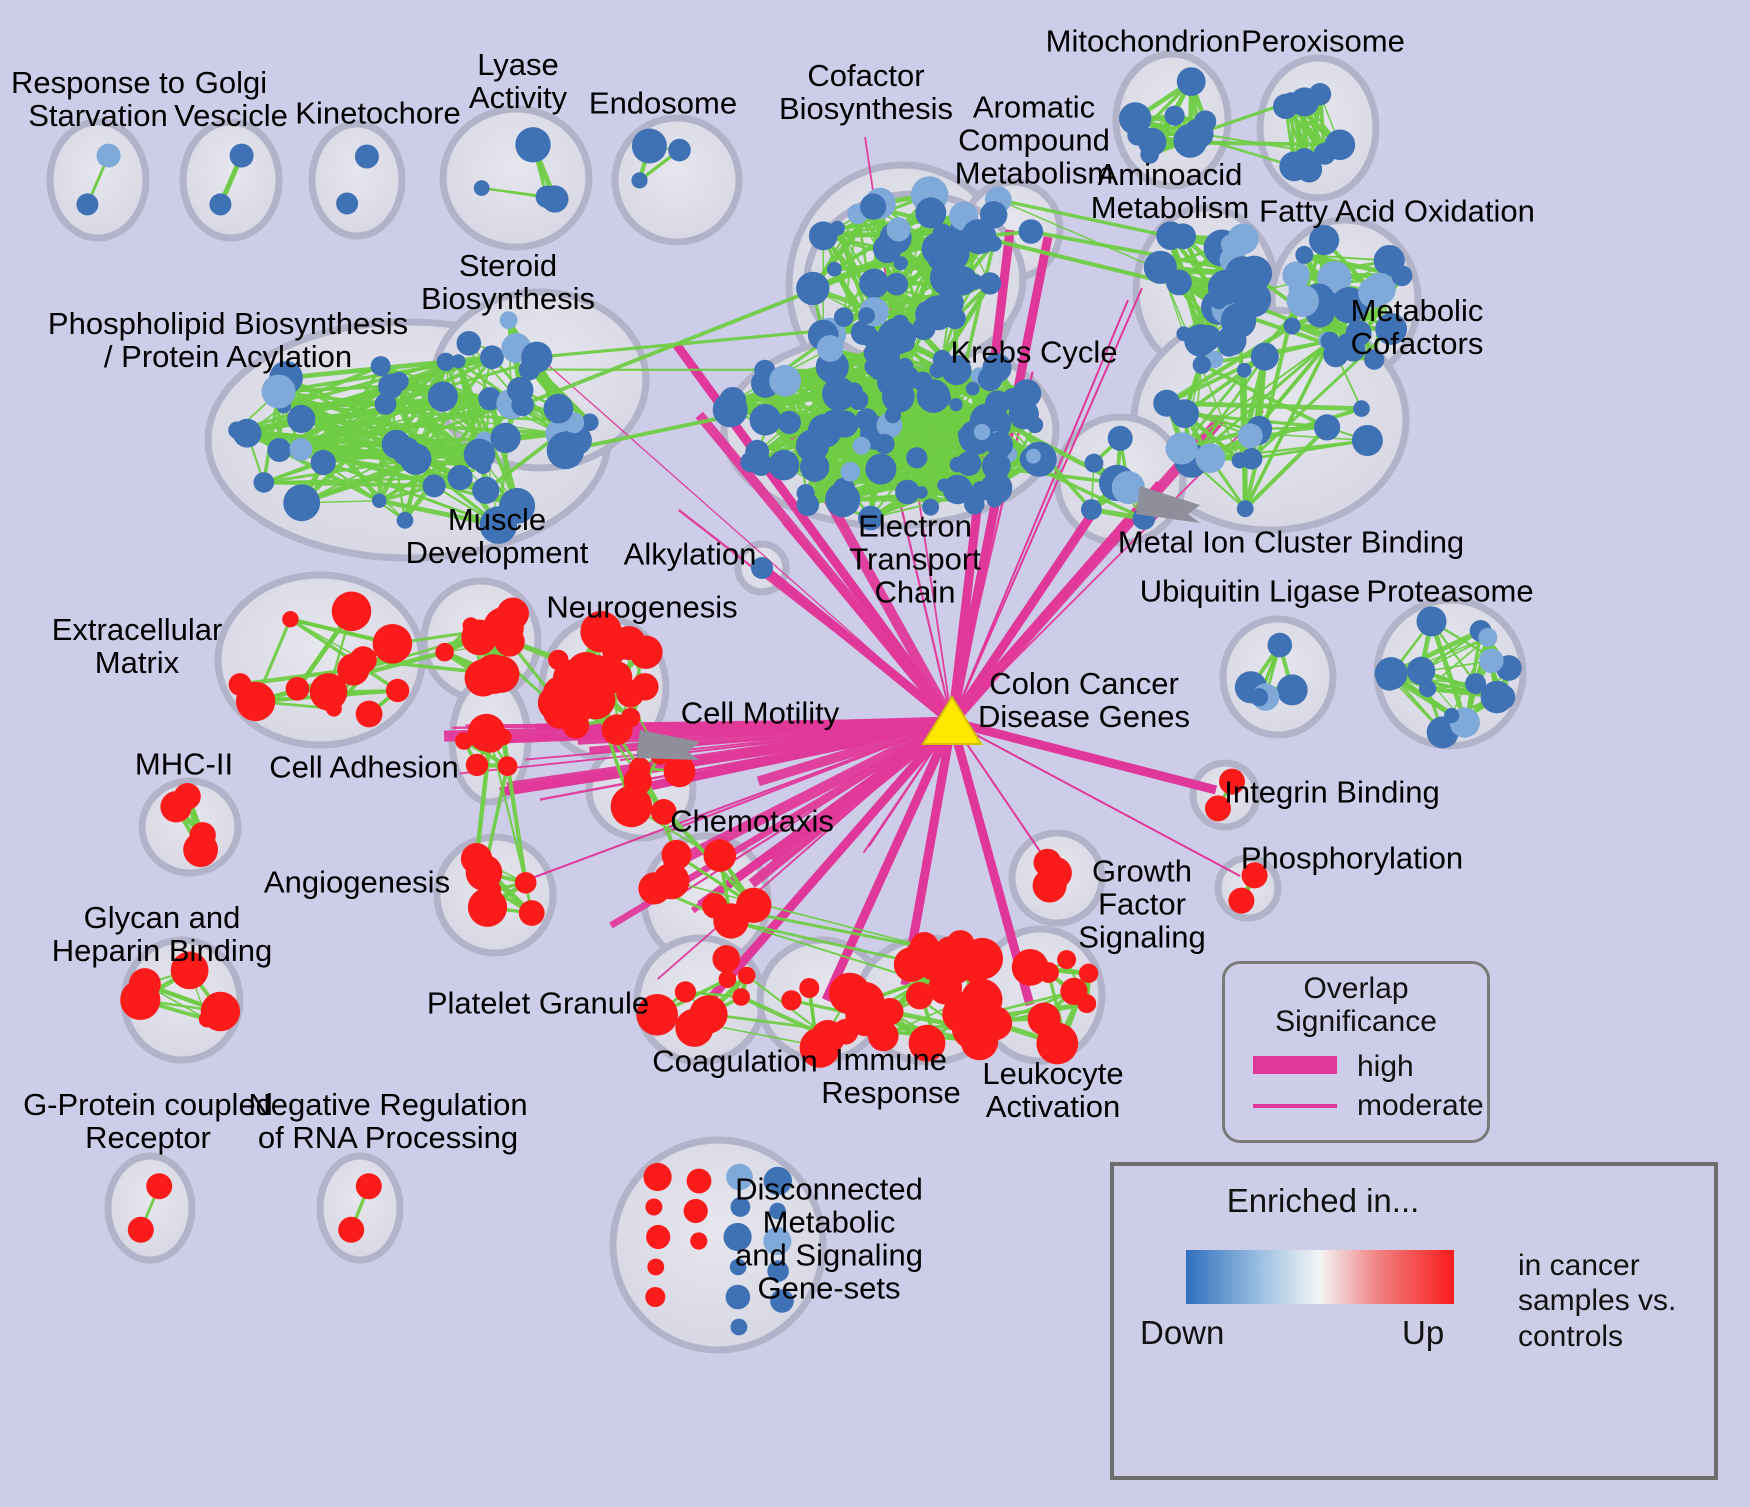  What do you see at coordinates (1047, 505) in the screenshot?
I see `hub-edge-krebs-cycle` at bounding box center [1047, 505].